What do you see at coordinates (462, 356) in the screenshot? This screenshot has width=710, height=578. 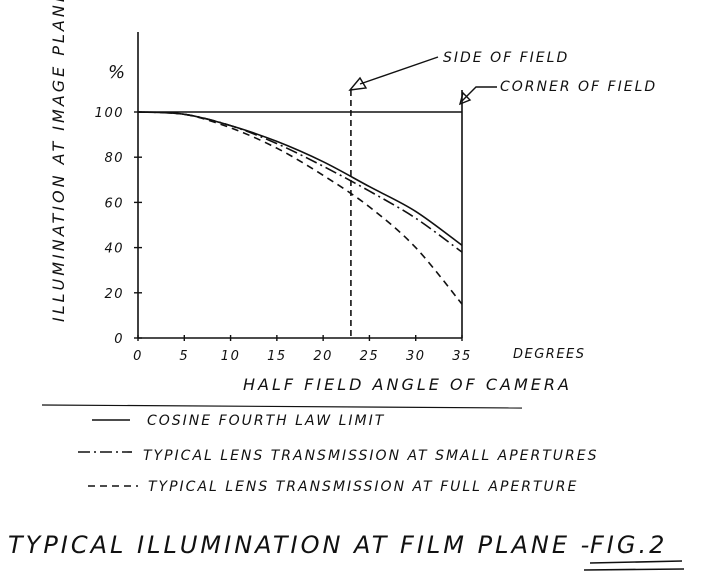 I see `x-tick-label: 35` at bounding box center [462, 356].